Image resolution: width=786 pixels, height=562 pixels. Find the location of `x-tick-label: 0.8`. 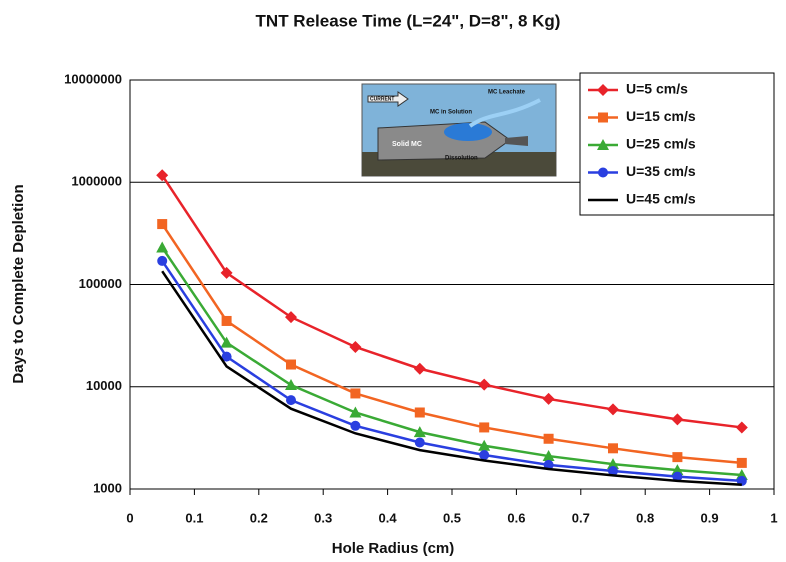

x-tick-label: 0.8 is located at coordinates (645, 517).